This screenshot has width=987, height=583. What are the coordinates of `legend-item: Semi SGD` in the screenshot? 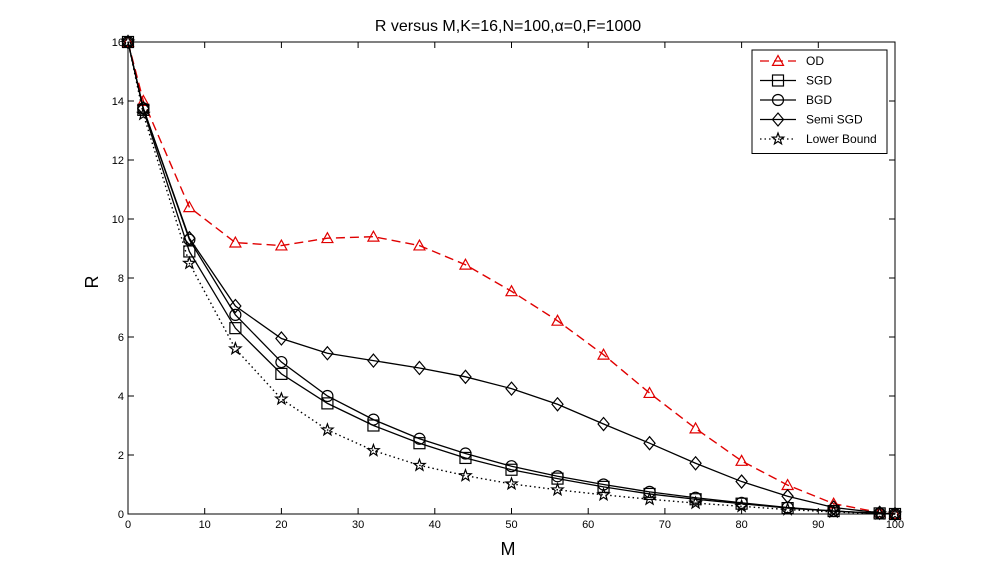 It's located at (811, 119).